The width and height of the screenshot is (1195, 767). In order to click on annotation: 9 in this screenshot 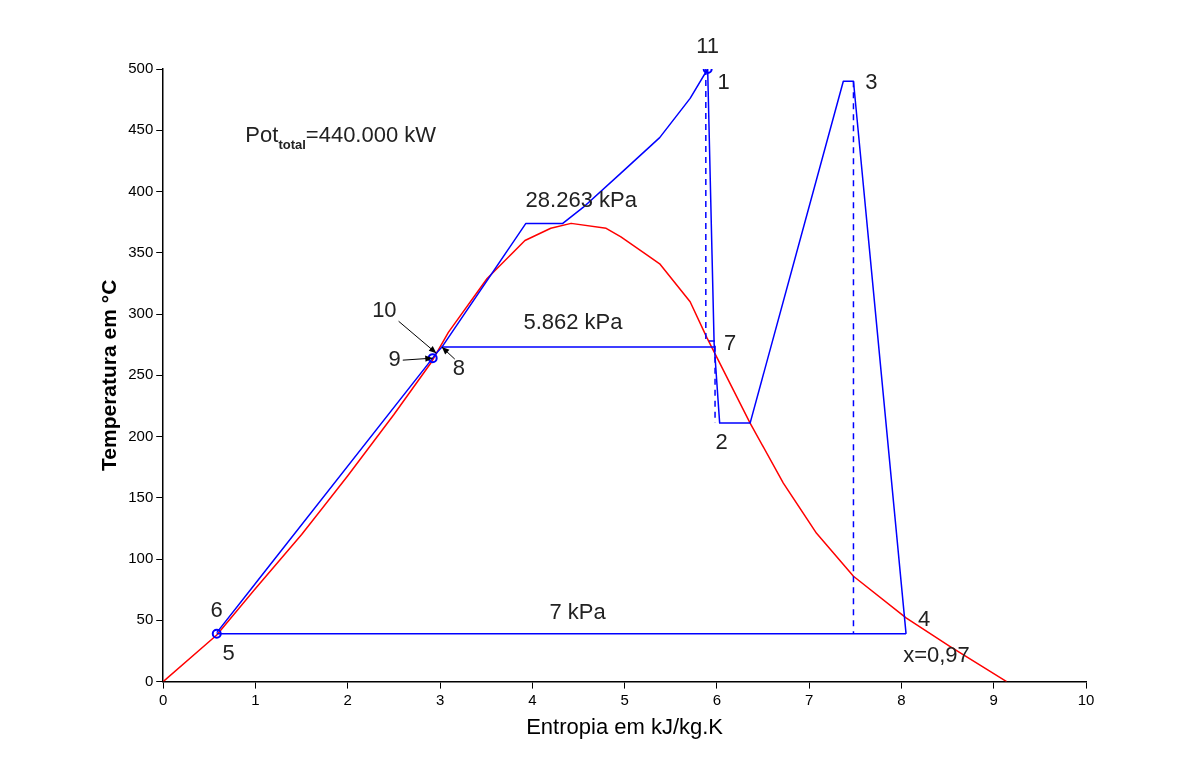, I will do `click(394, 359)`.